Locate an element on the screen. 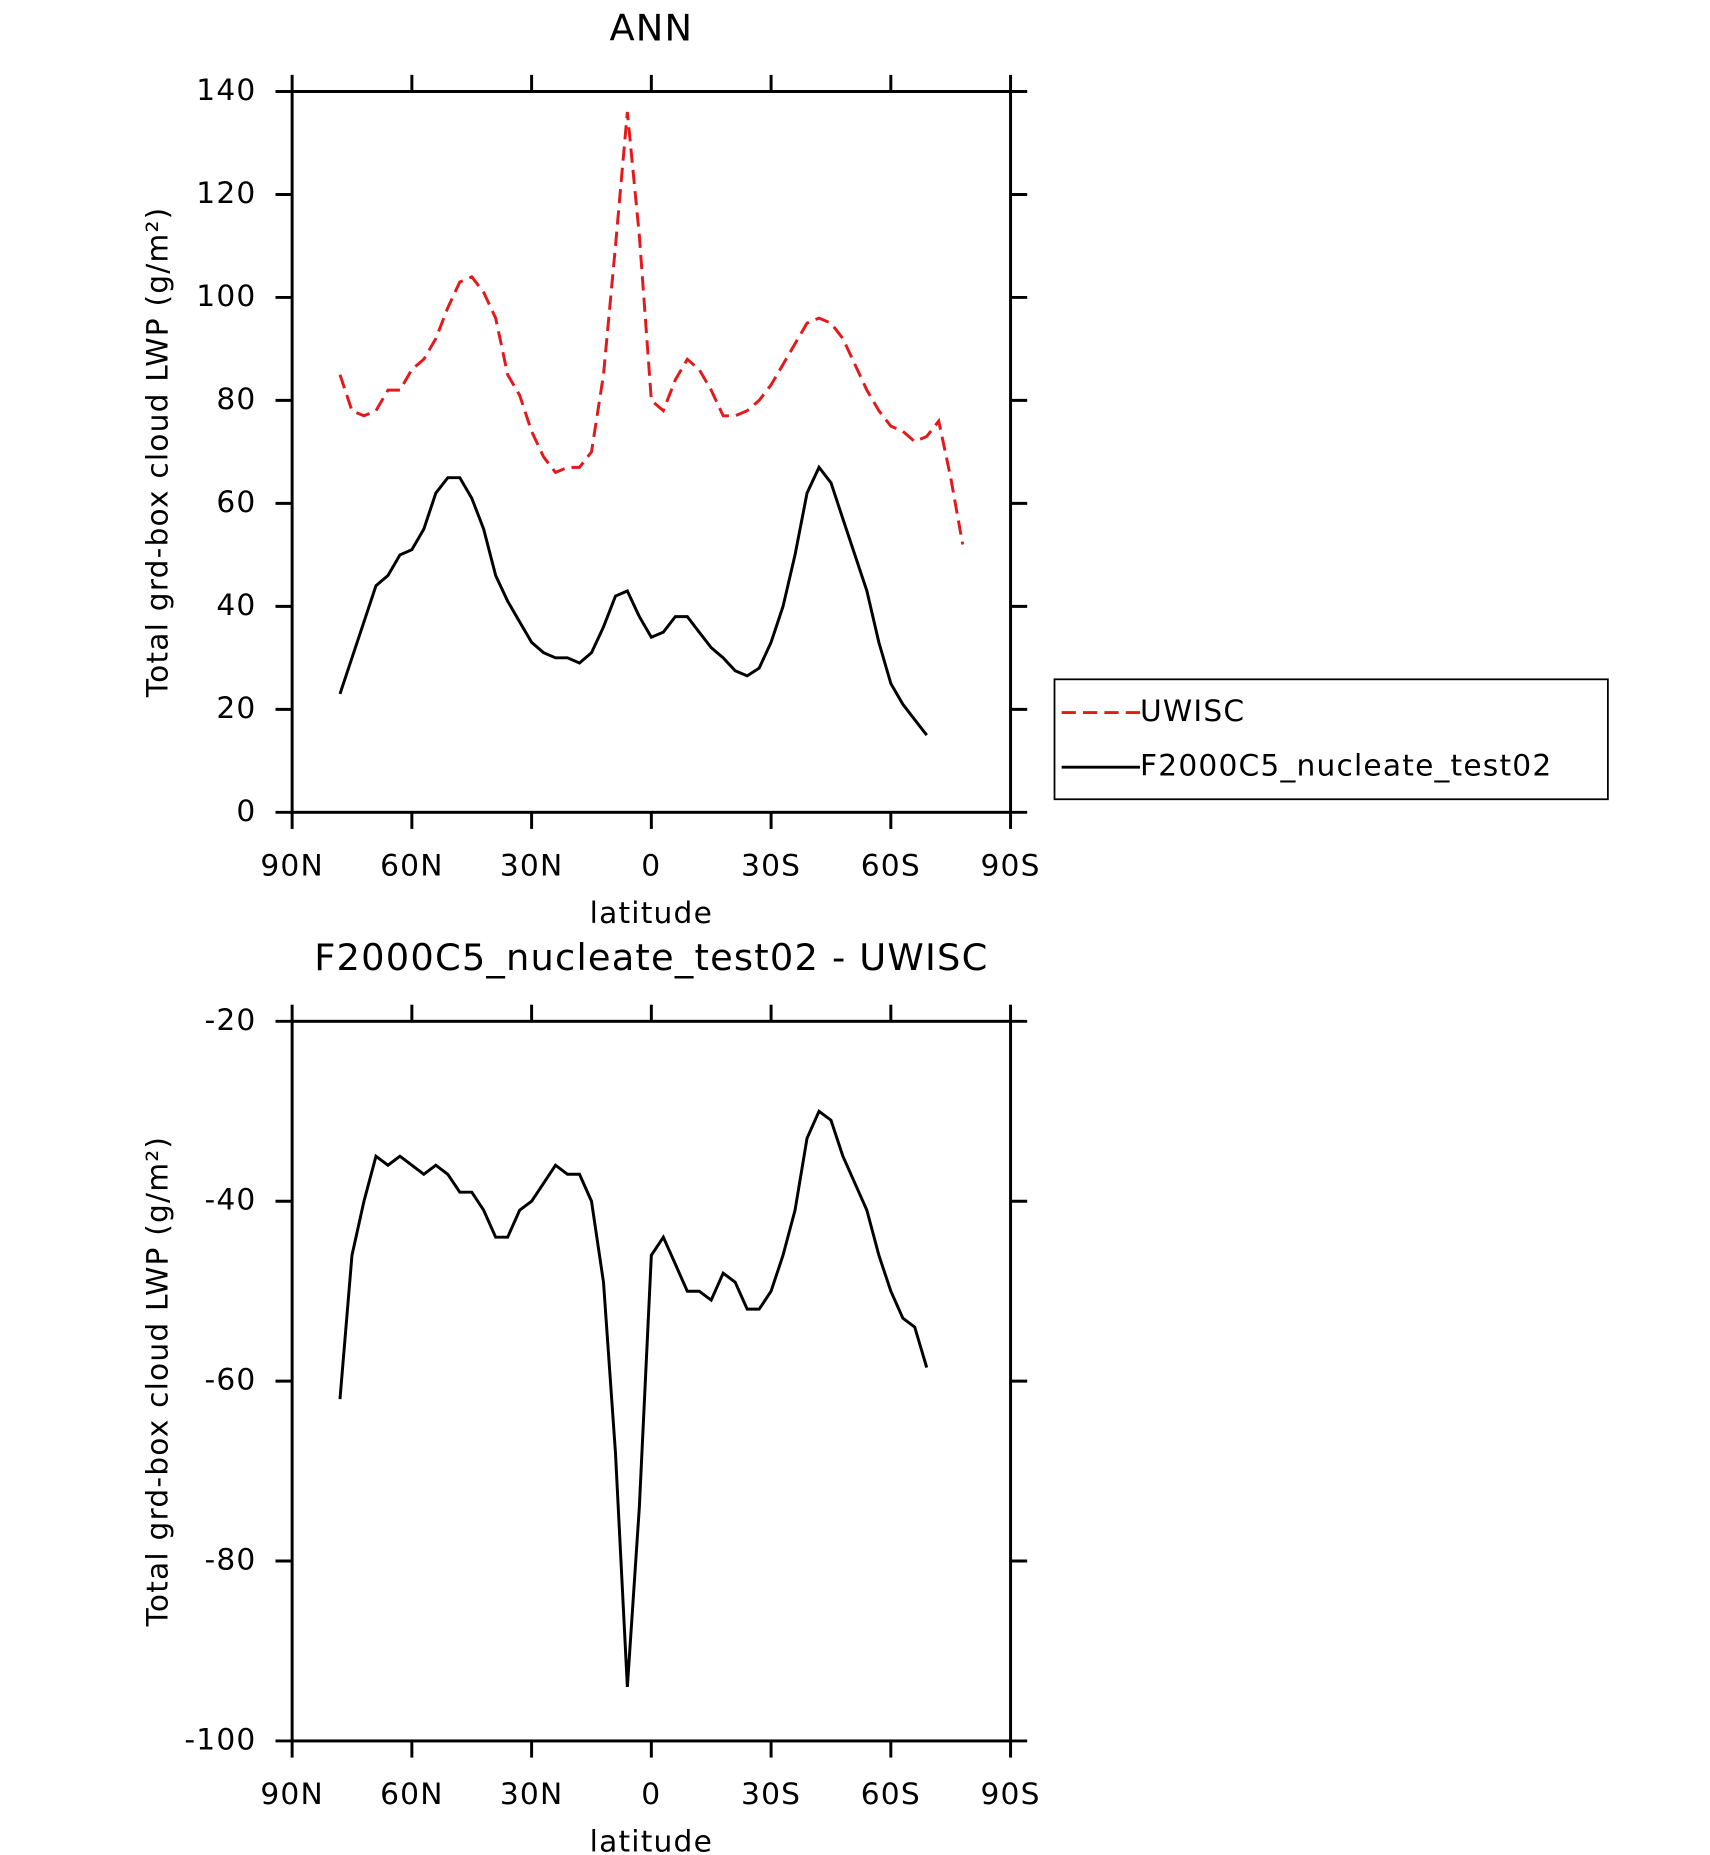 This screenshot has width=1710, height=1855. y-tick-label: -80 is located at coordinates (230, 1559).